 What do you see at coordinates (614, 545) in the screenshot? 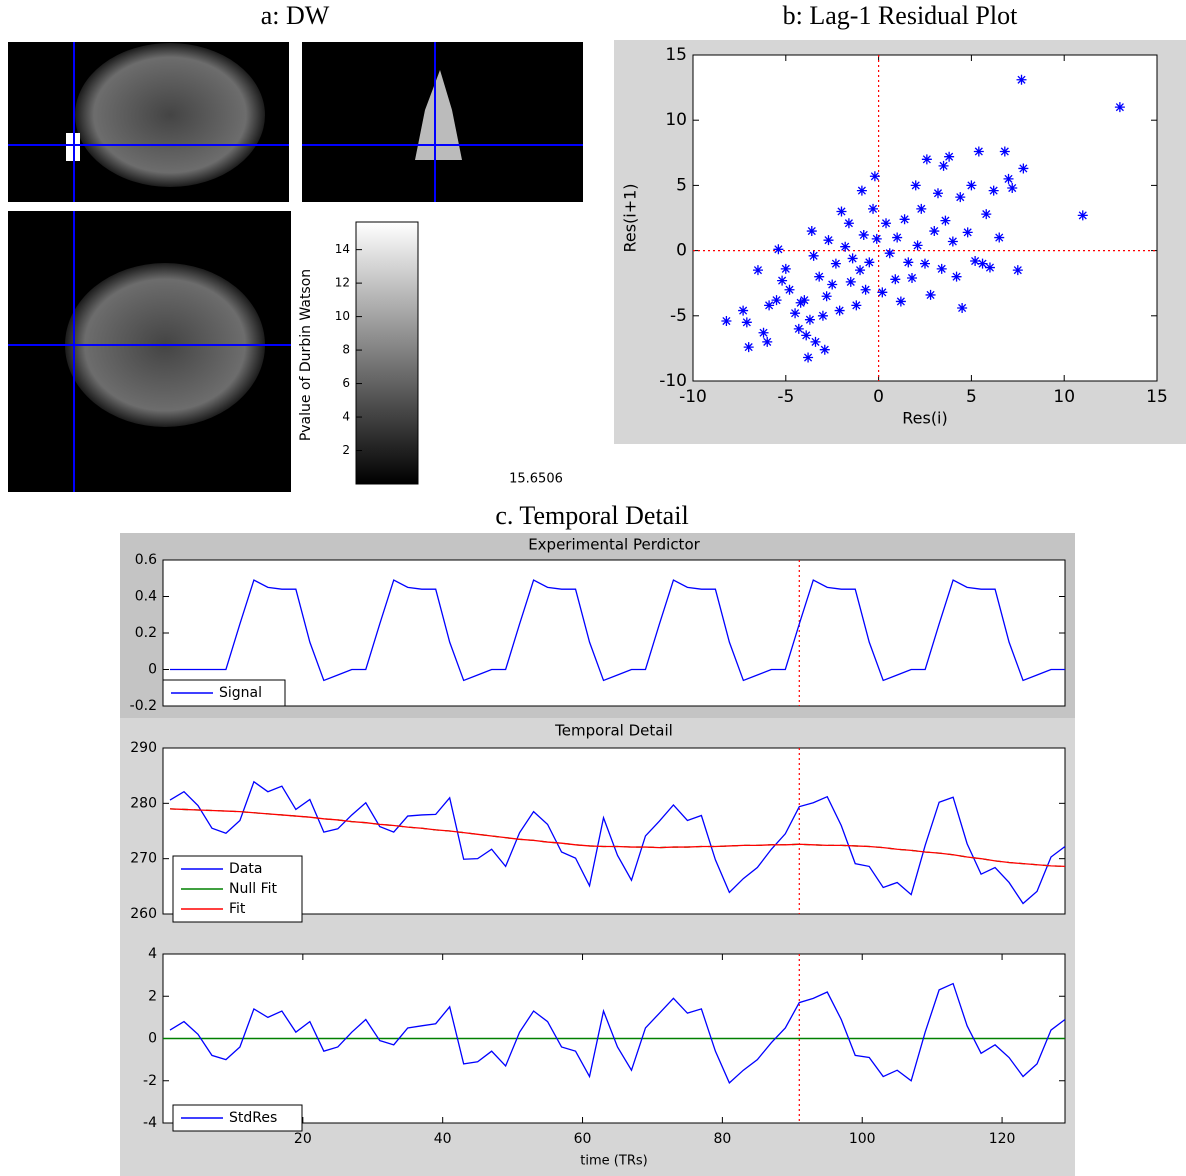
I see `chart-title: Experimental Perdictor` at bounding box center [614, 545].